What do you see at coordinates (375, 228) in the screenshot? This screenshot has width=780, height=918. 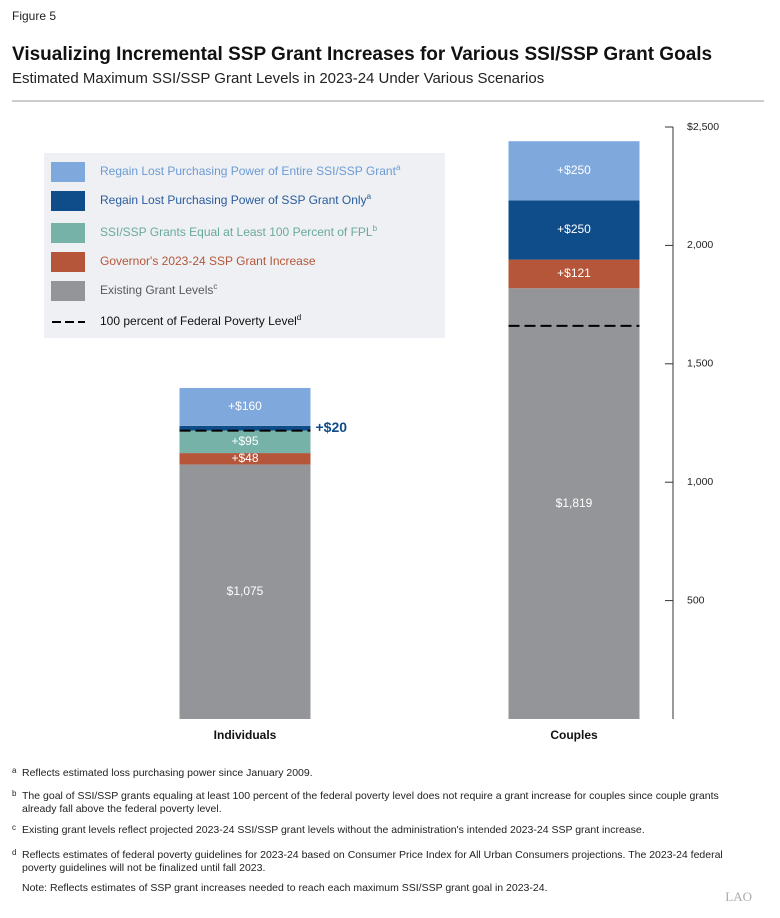 I see `legend-footnote: b` at bounding box center [375, 228].